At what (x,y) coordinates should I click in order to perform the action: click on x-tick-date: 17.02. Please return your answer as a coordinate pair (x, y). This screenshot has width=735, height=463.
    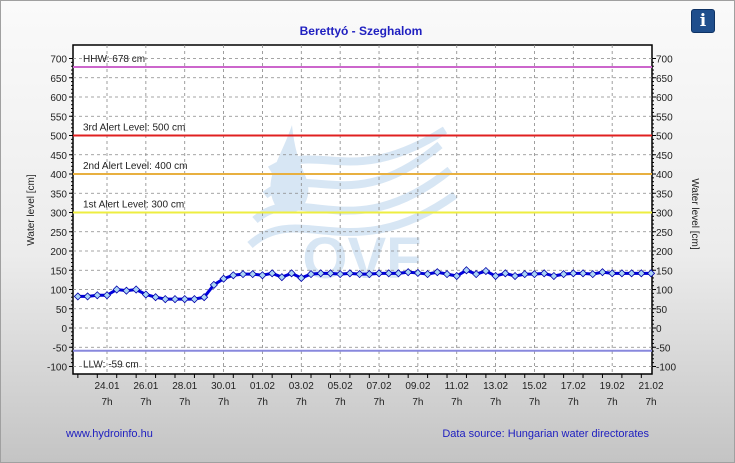
    Looking at the image, I should click on (573, 386).